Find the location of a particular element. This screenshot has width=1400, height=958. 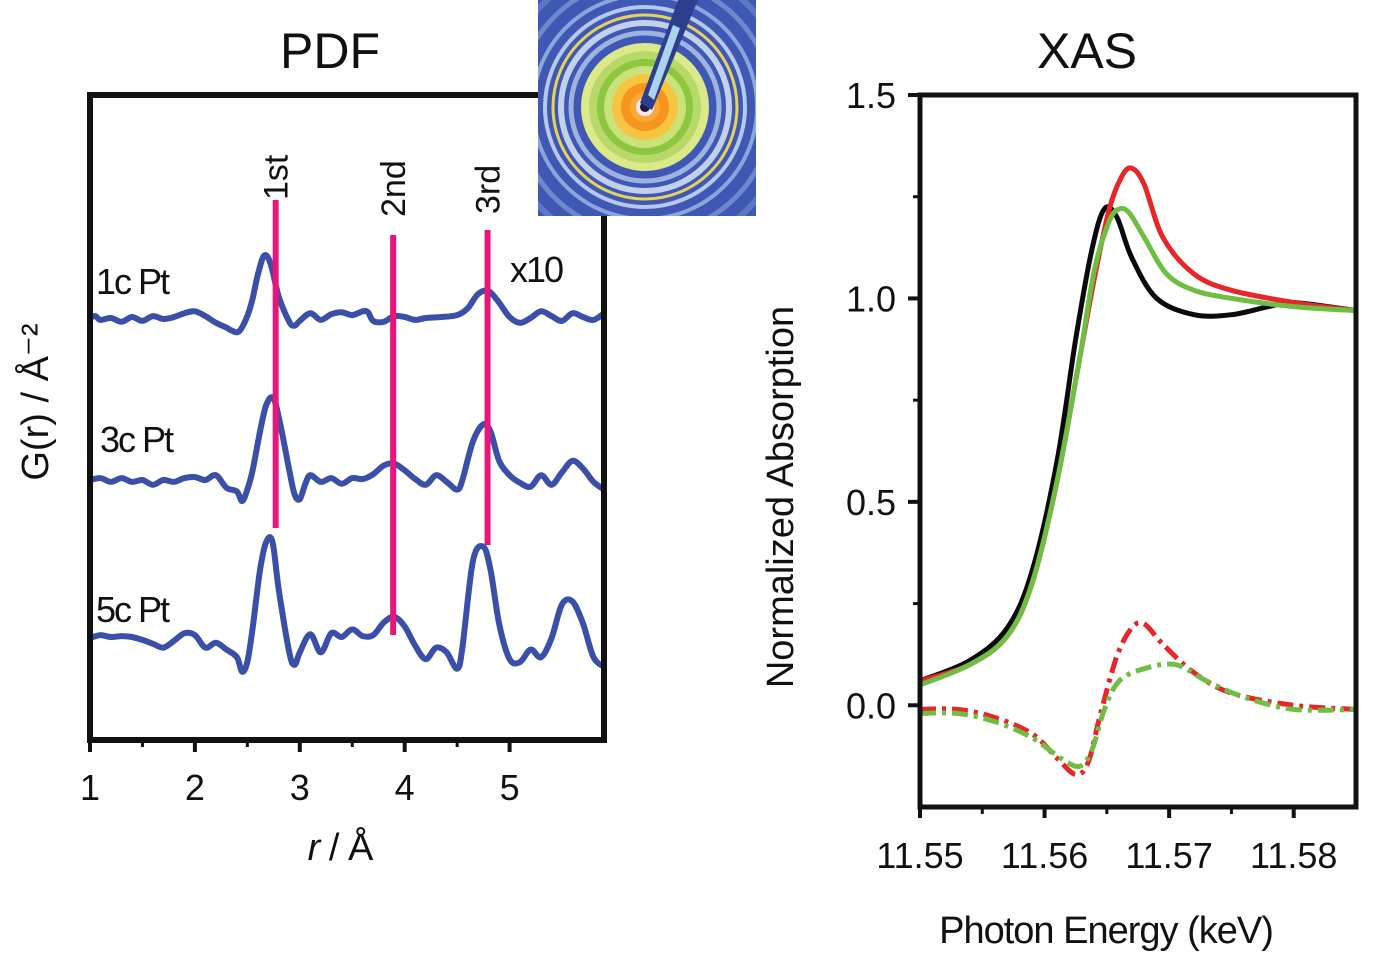

xas-x-axis: 11.55 11.56 11.57 11.58 is located at coordinates (1106, 841).